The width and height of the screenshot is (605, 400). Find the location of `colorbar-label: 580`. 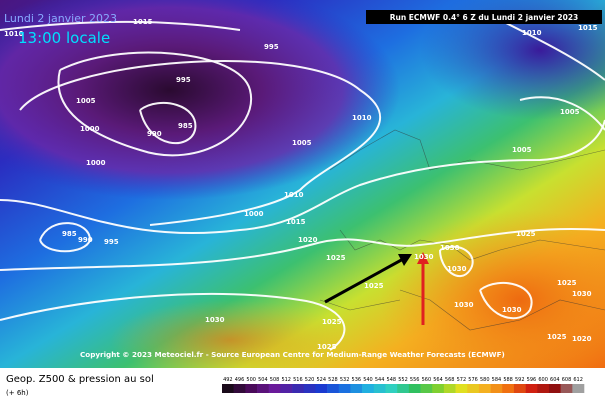

colorbar-label: 580 is located at coordinates (485, 380).